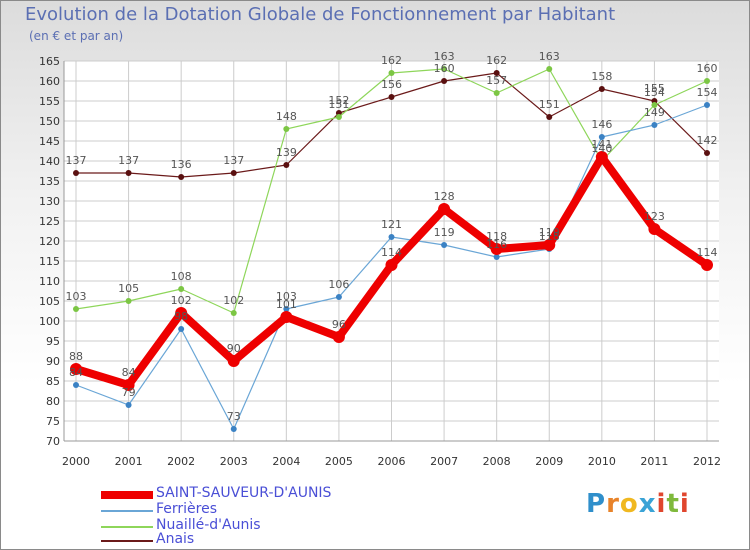 This screenshot has height=550, width=750. I want to click on proxiti-logo: Proxiti, so click(638, 504).